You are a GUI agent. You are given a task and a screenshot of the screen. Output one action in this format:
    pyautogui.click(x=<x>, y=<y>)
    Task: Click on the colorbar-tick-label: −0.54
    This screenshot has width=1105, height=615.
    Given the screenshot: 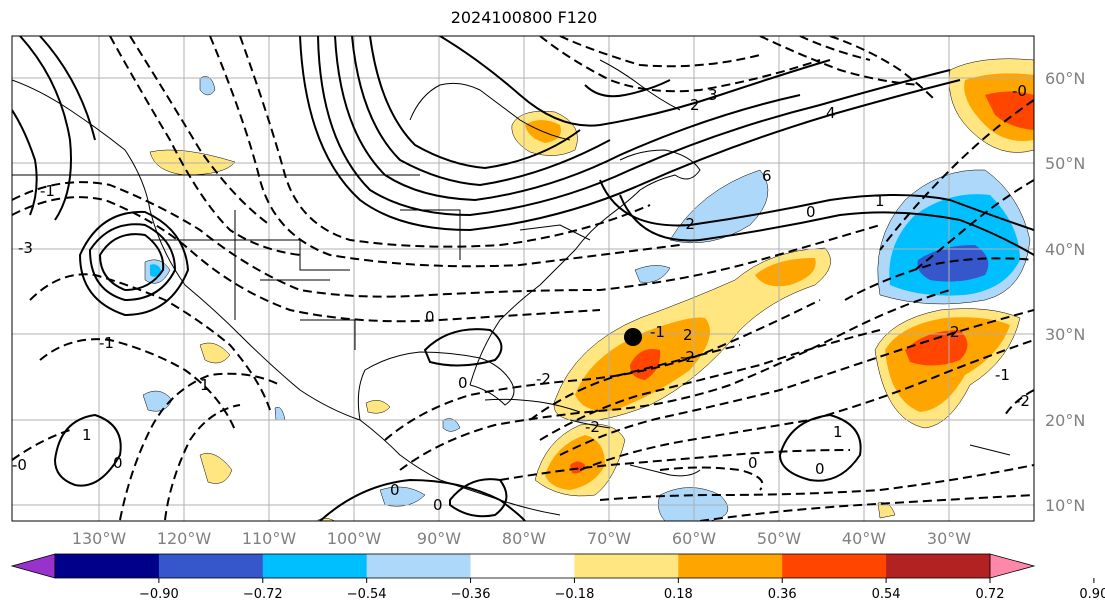 What is the action you would take?
    pyautogui.click(x=367, y=594)
    